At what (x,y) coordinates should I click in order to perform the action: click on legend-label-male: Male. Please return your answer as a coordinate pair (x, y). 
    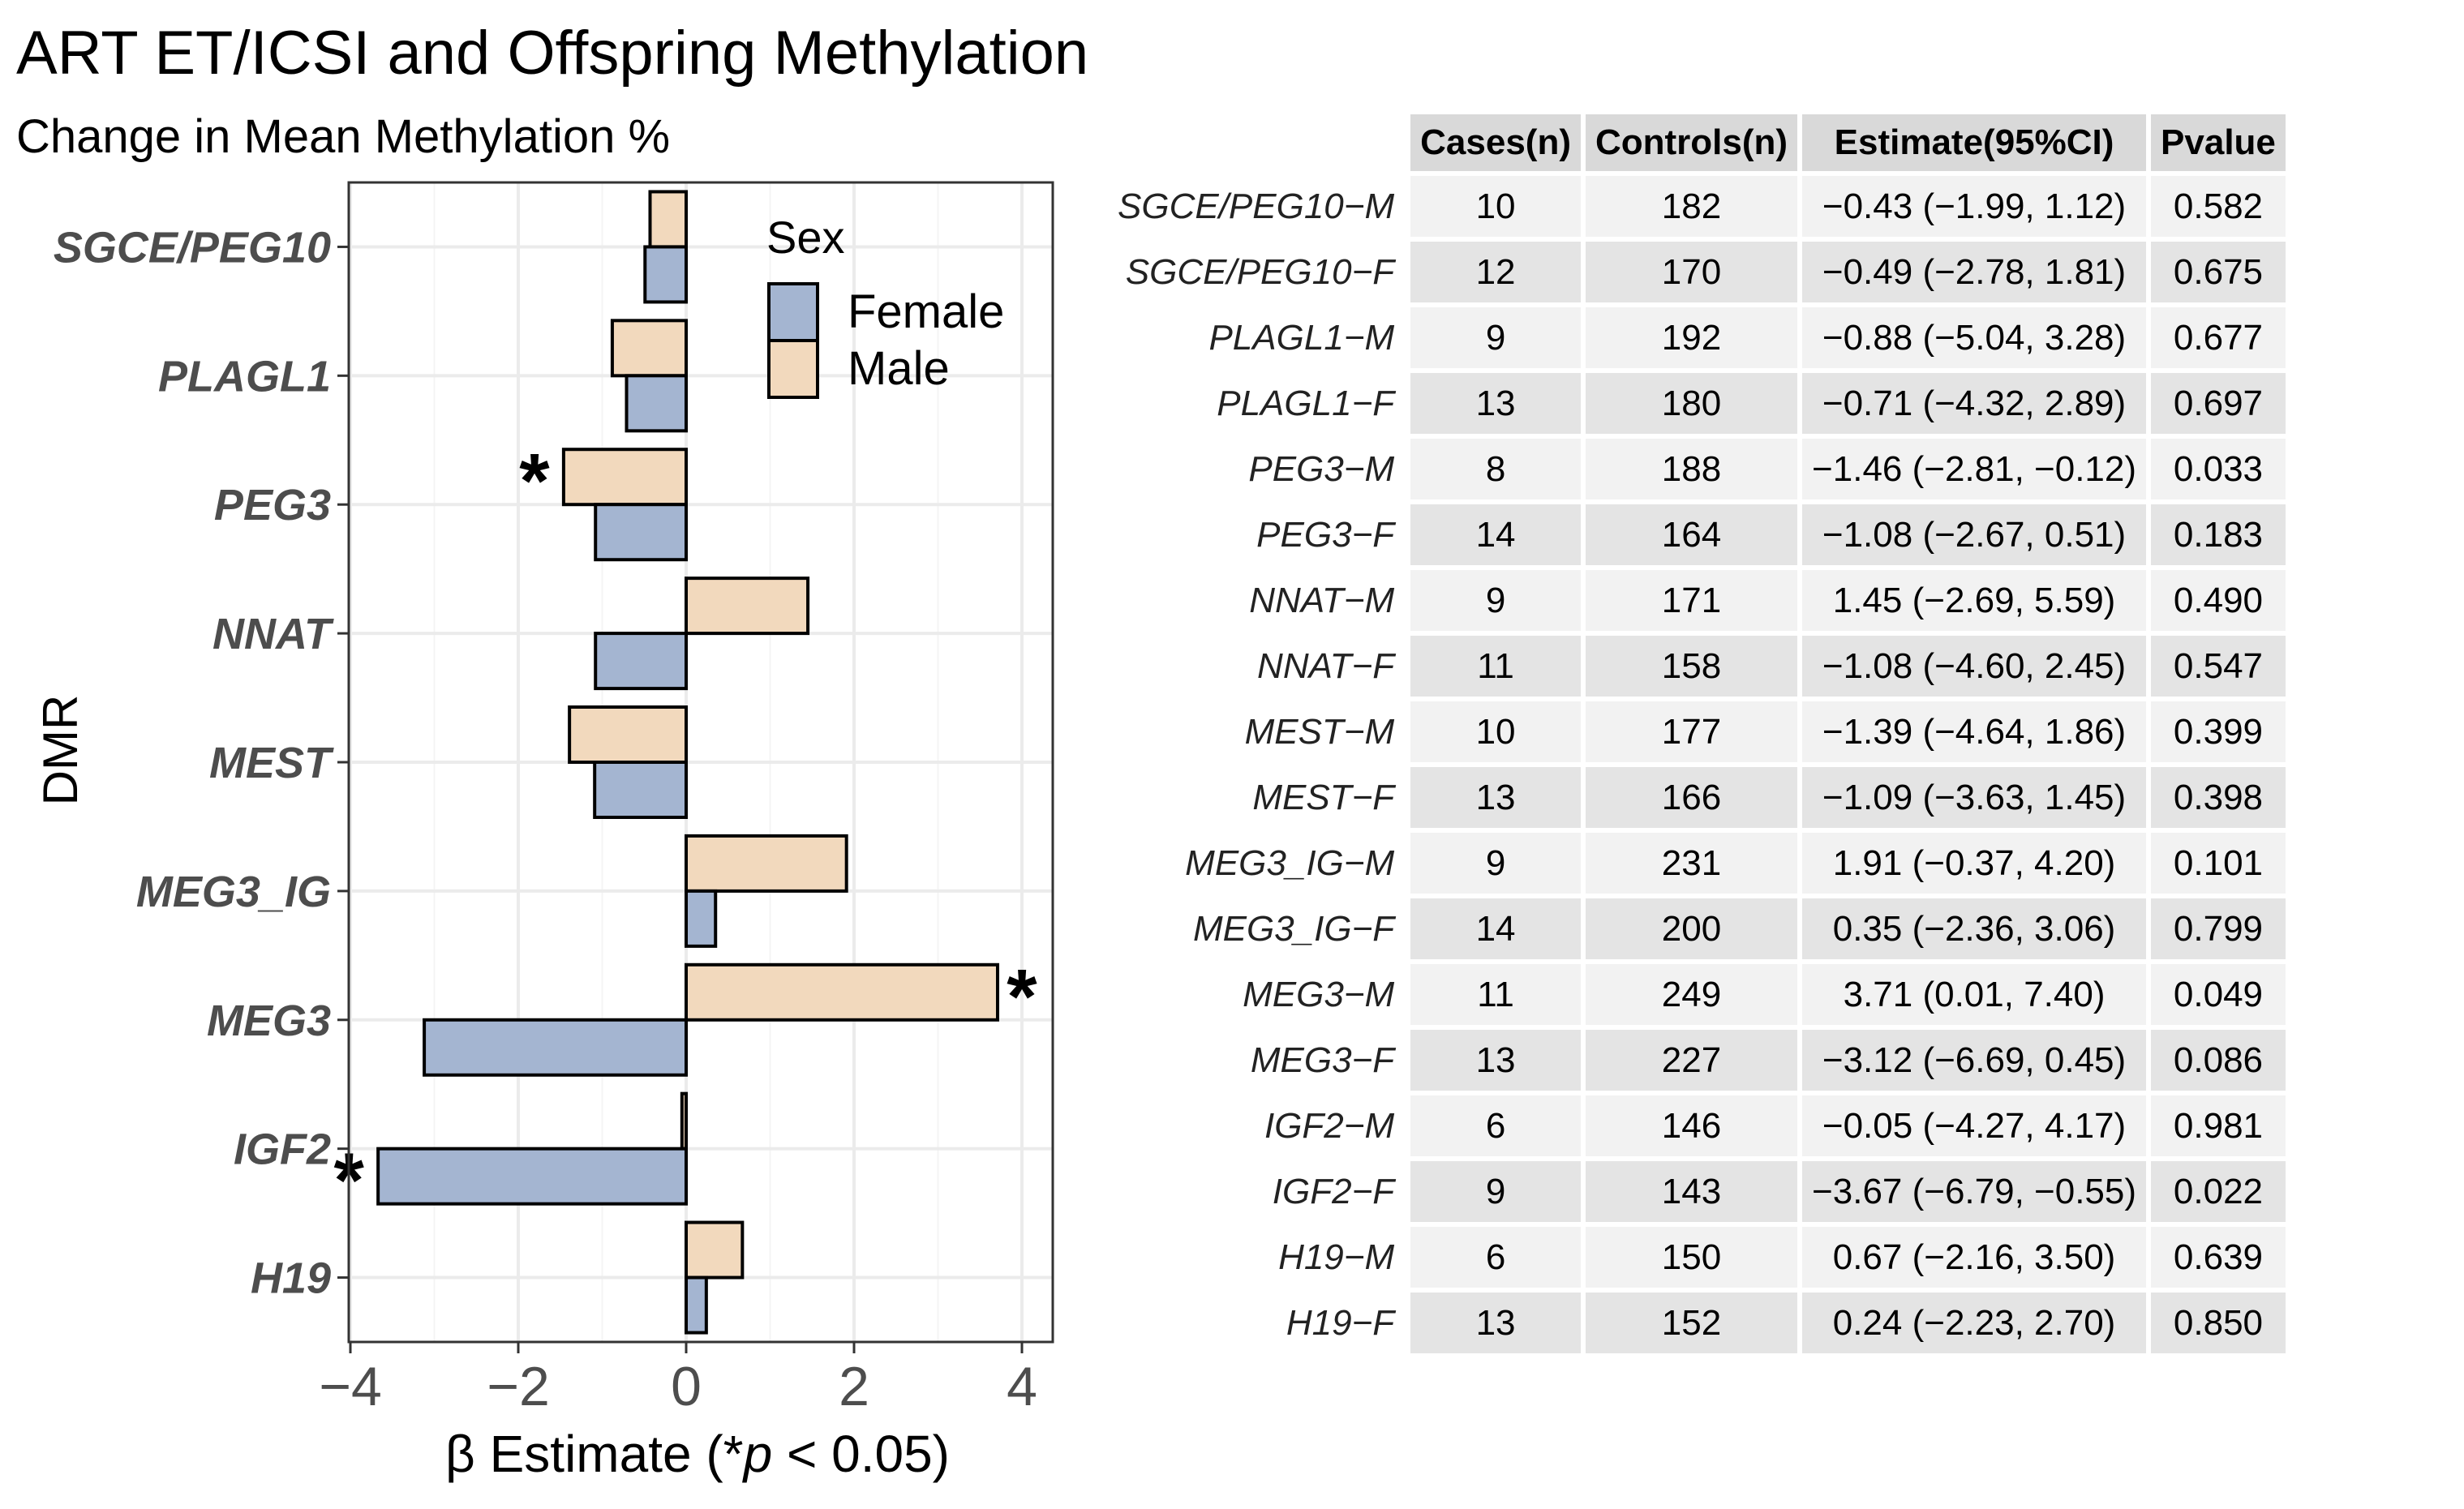
    Looking at the image, I should click on (899, 368).